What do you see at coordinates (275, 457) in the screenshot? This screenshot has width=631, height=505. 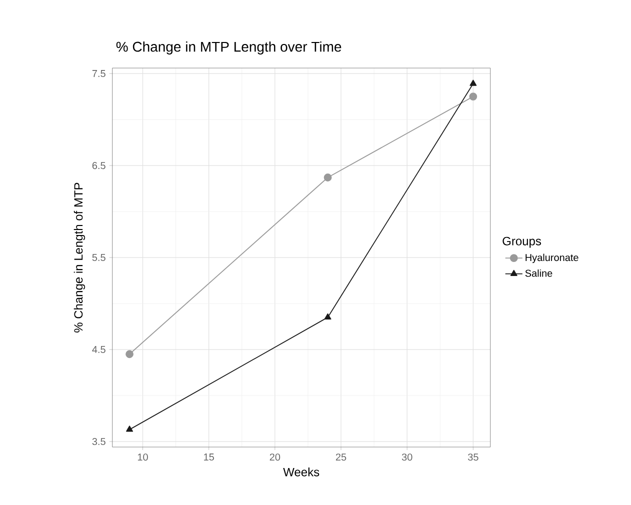 I see `x-tick-label: 20` at bounding box center [275, 457].